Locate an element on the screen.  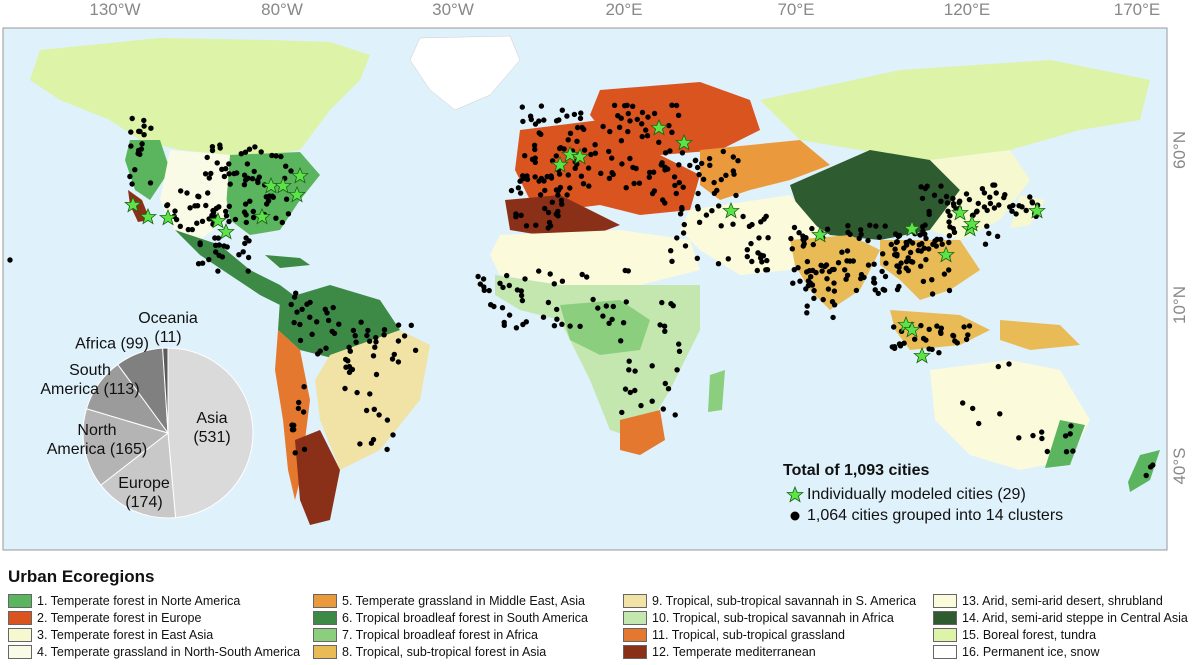
lon-tick-label: 120°E is located at coordinates (967, 9).